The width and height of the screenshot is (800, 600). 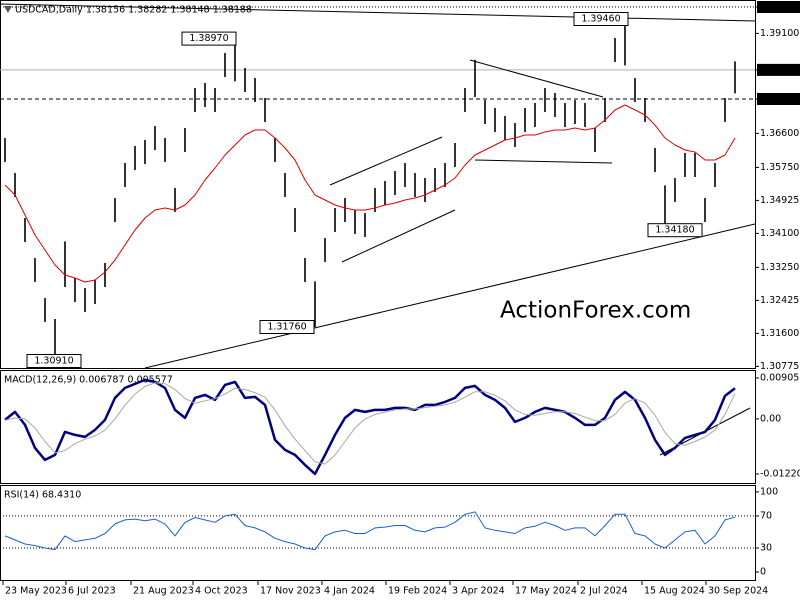 I want to click on y-tick-label: 1.31600, so click(x=779, y=333).